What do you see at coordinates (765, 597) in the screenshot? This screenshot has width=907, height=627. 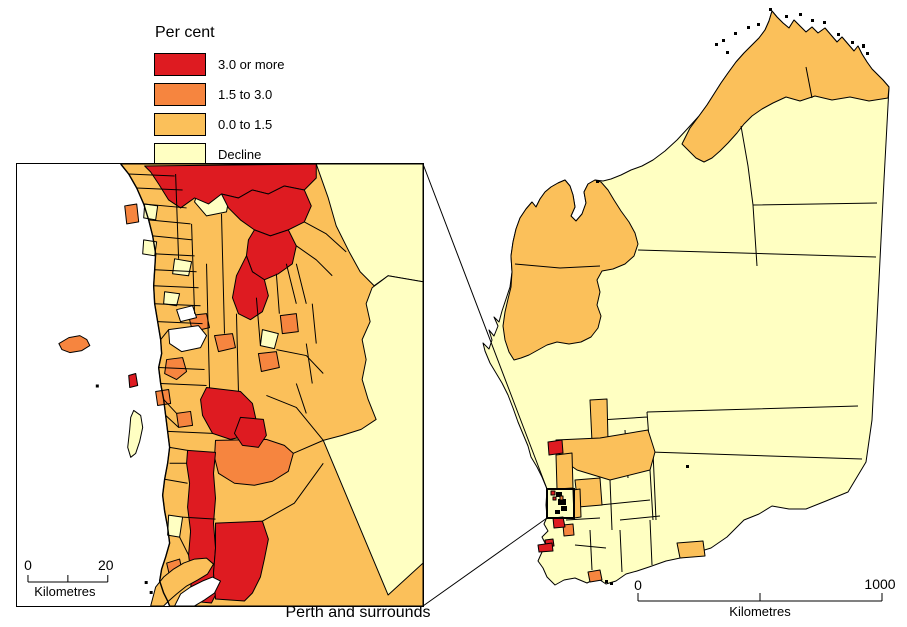 I see `main-scalebar: 0 1000 Kilometres` at bounding box center [765, 597].